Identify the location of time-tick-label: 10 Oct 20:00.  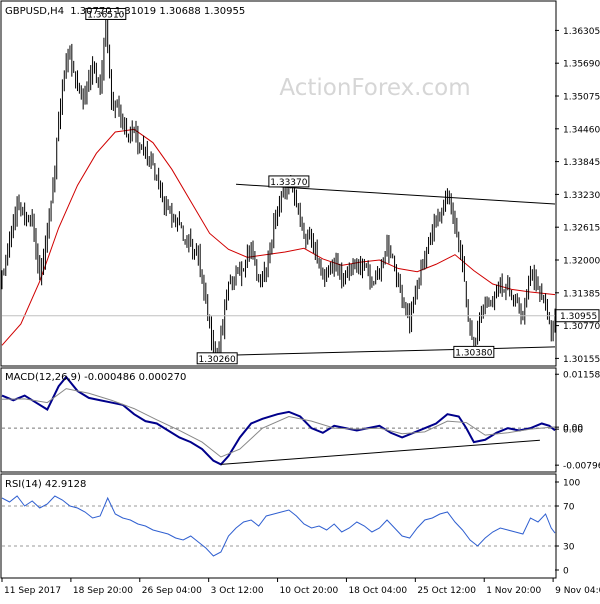
(309, 591).